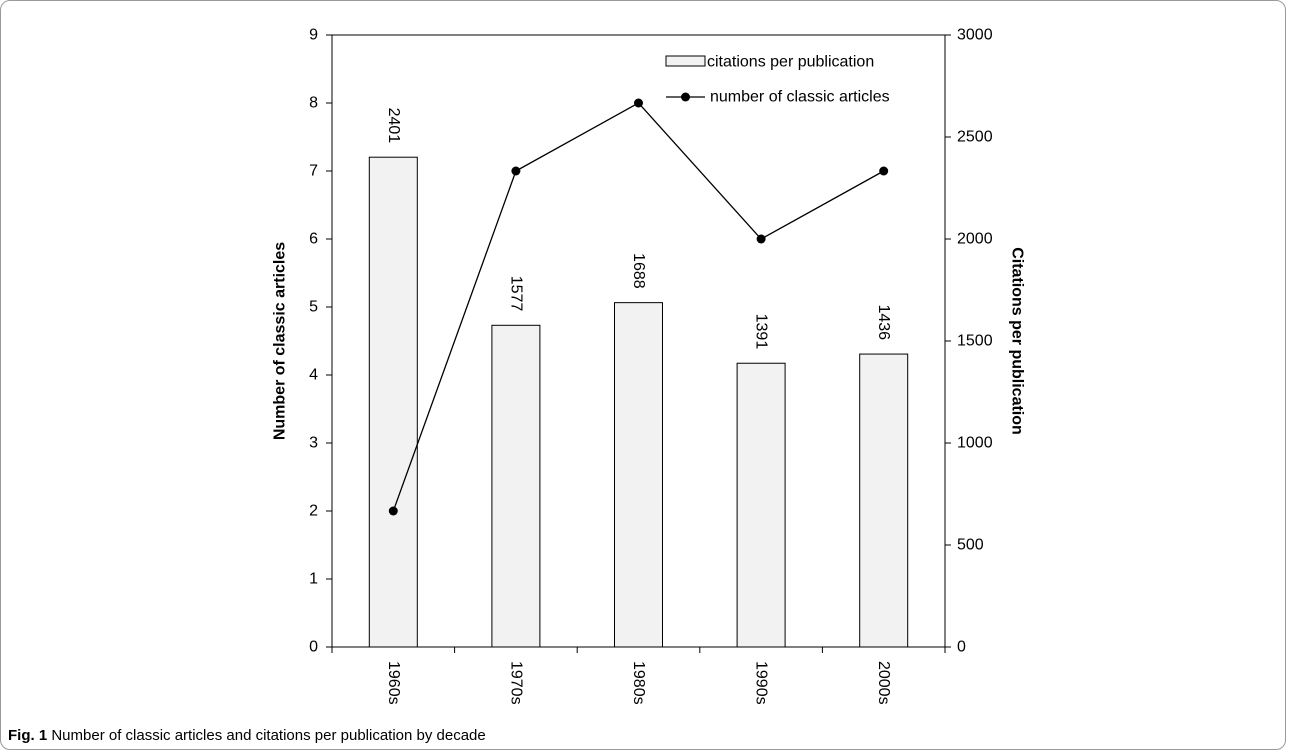 The image size is (1289, 753). Describe the element at coordinates (970, 545) in the screenshot. I see `right-tick-label-500: 500` at that location.